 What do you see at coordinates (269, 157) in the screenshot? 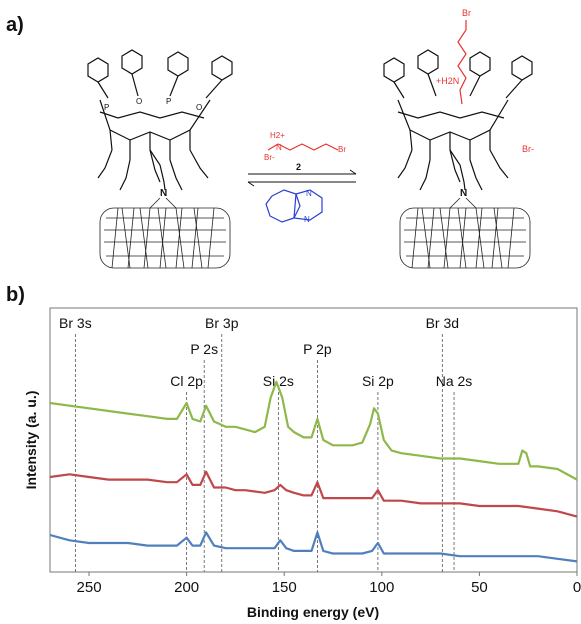
I see `reagent-bromide-label: Br-` at bounding box center [269, 157].